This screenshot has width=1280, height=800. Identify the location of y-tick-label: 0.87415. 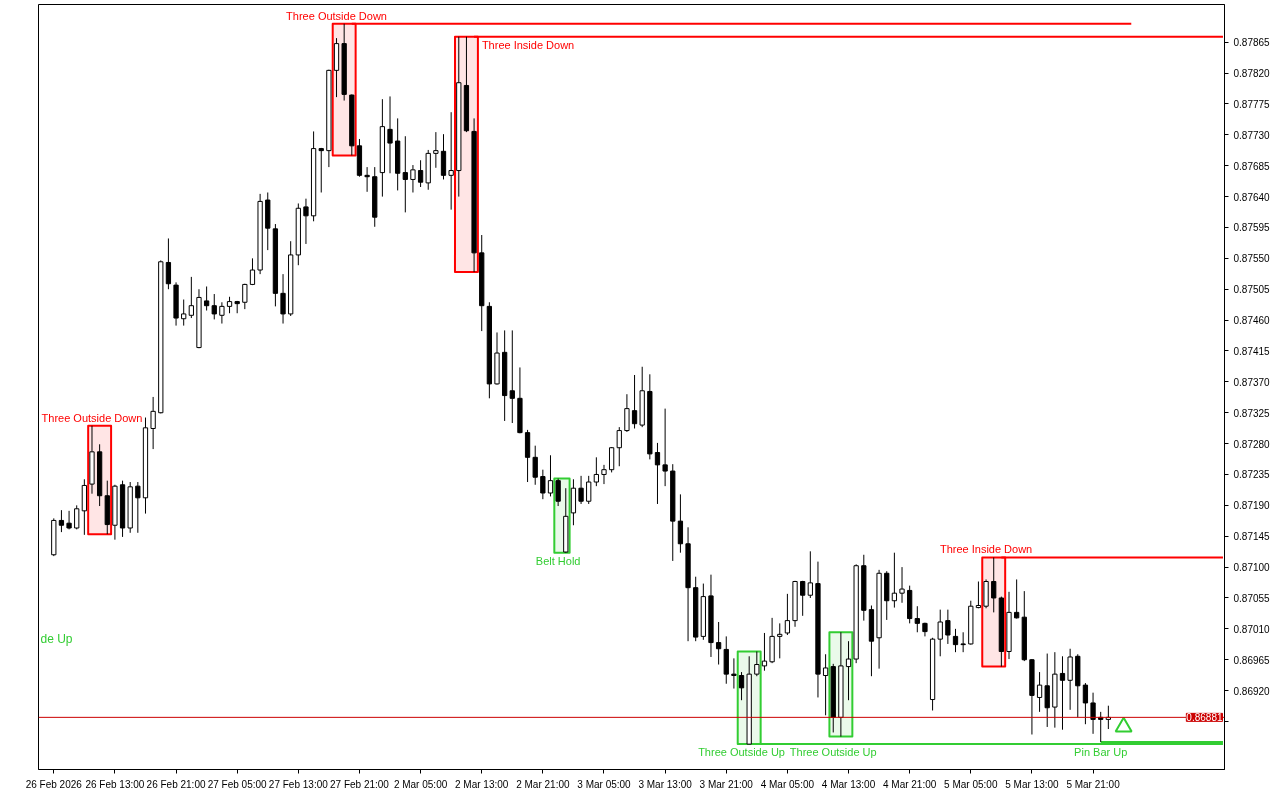
(1252, 351).